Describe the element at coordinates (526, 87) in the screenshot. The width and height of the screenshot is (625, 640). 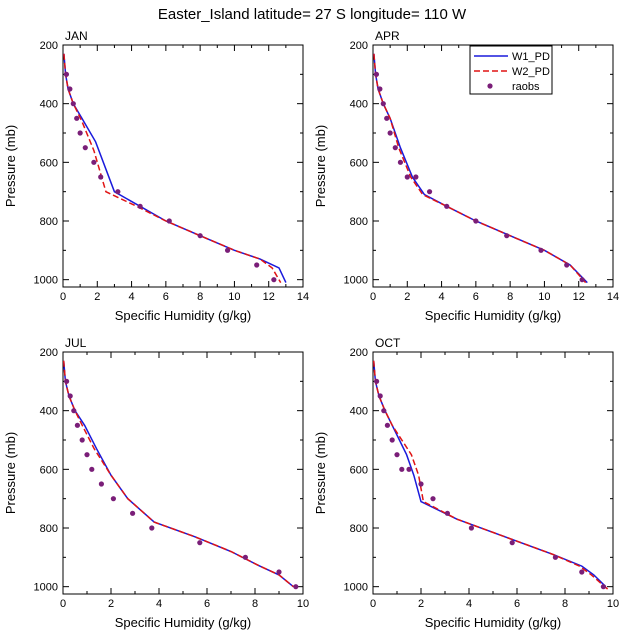
I see `legend-label: raobs` at that location.